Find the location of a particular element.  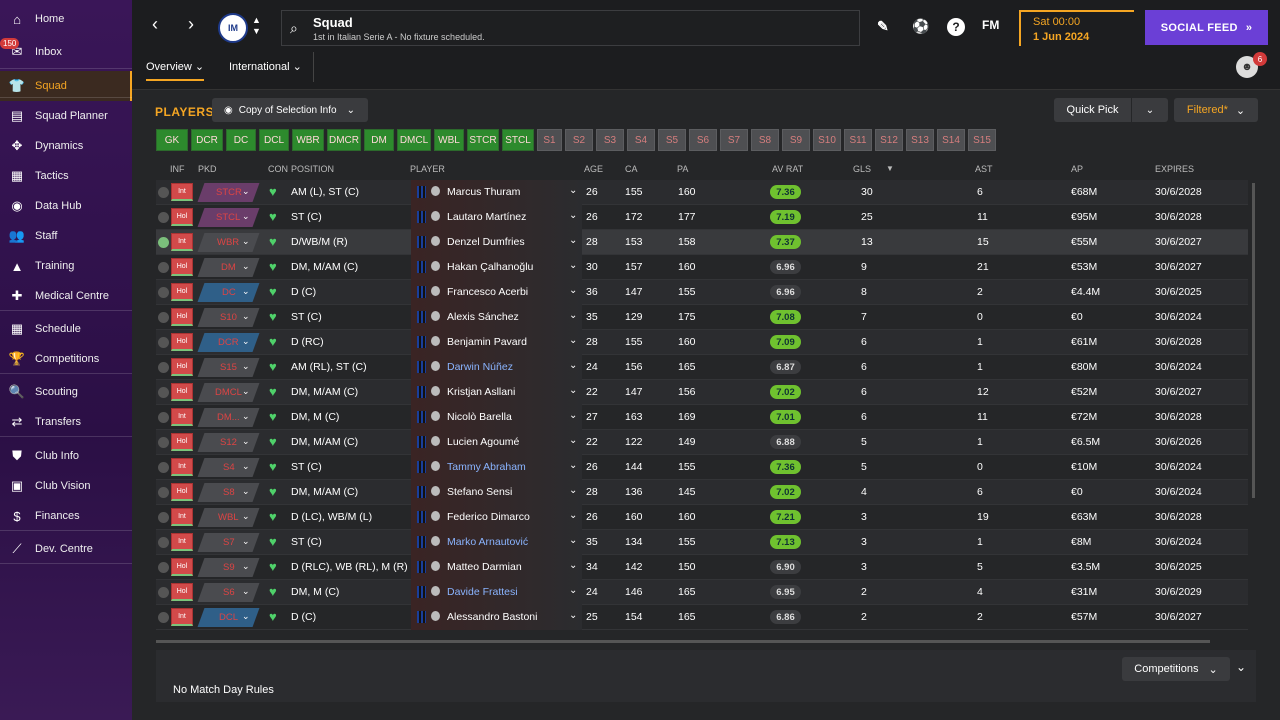

player-cell: Hakan Çalhanoğlu ⌄ is located at coordinates (496, 267).